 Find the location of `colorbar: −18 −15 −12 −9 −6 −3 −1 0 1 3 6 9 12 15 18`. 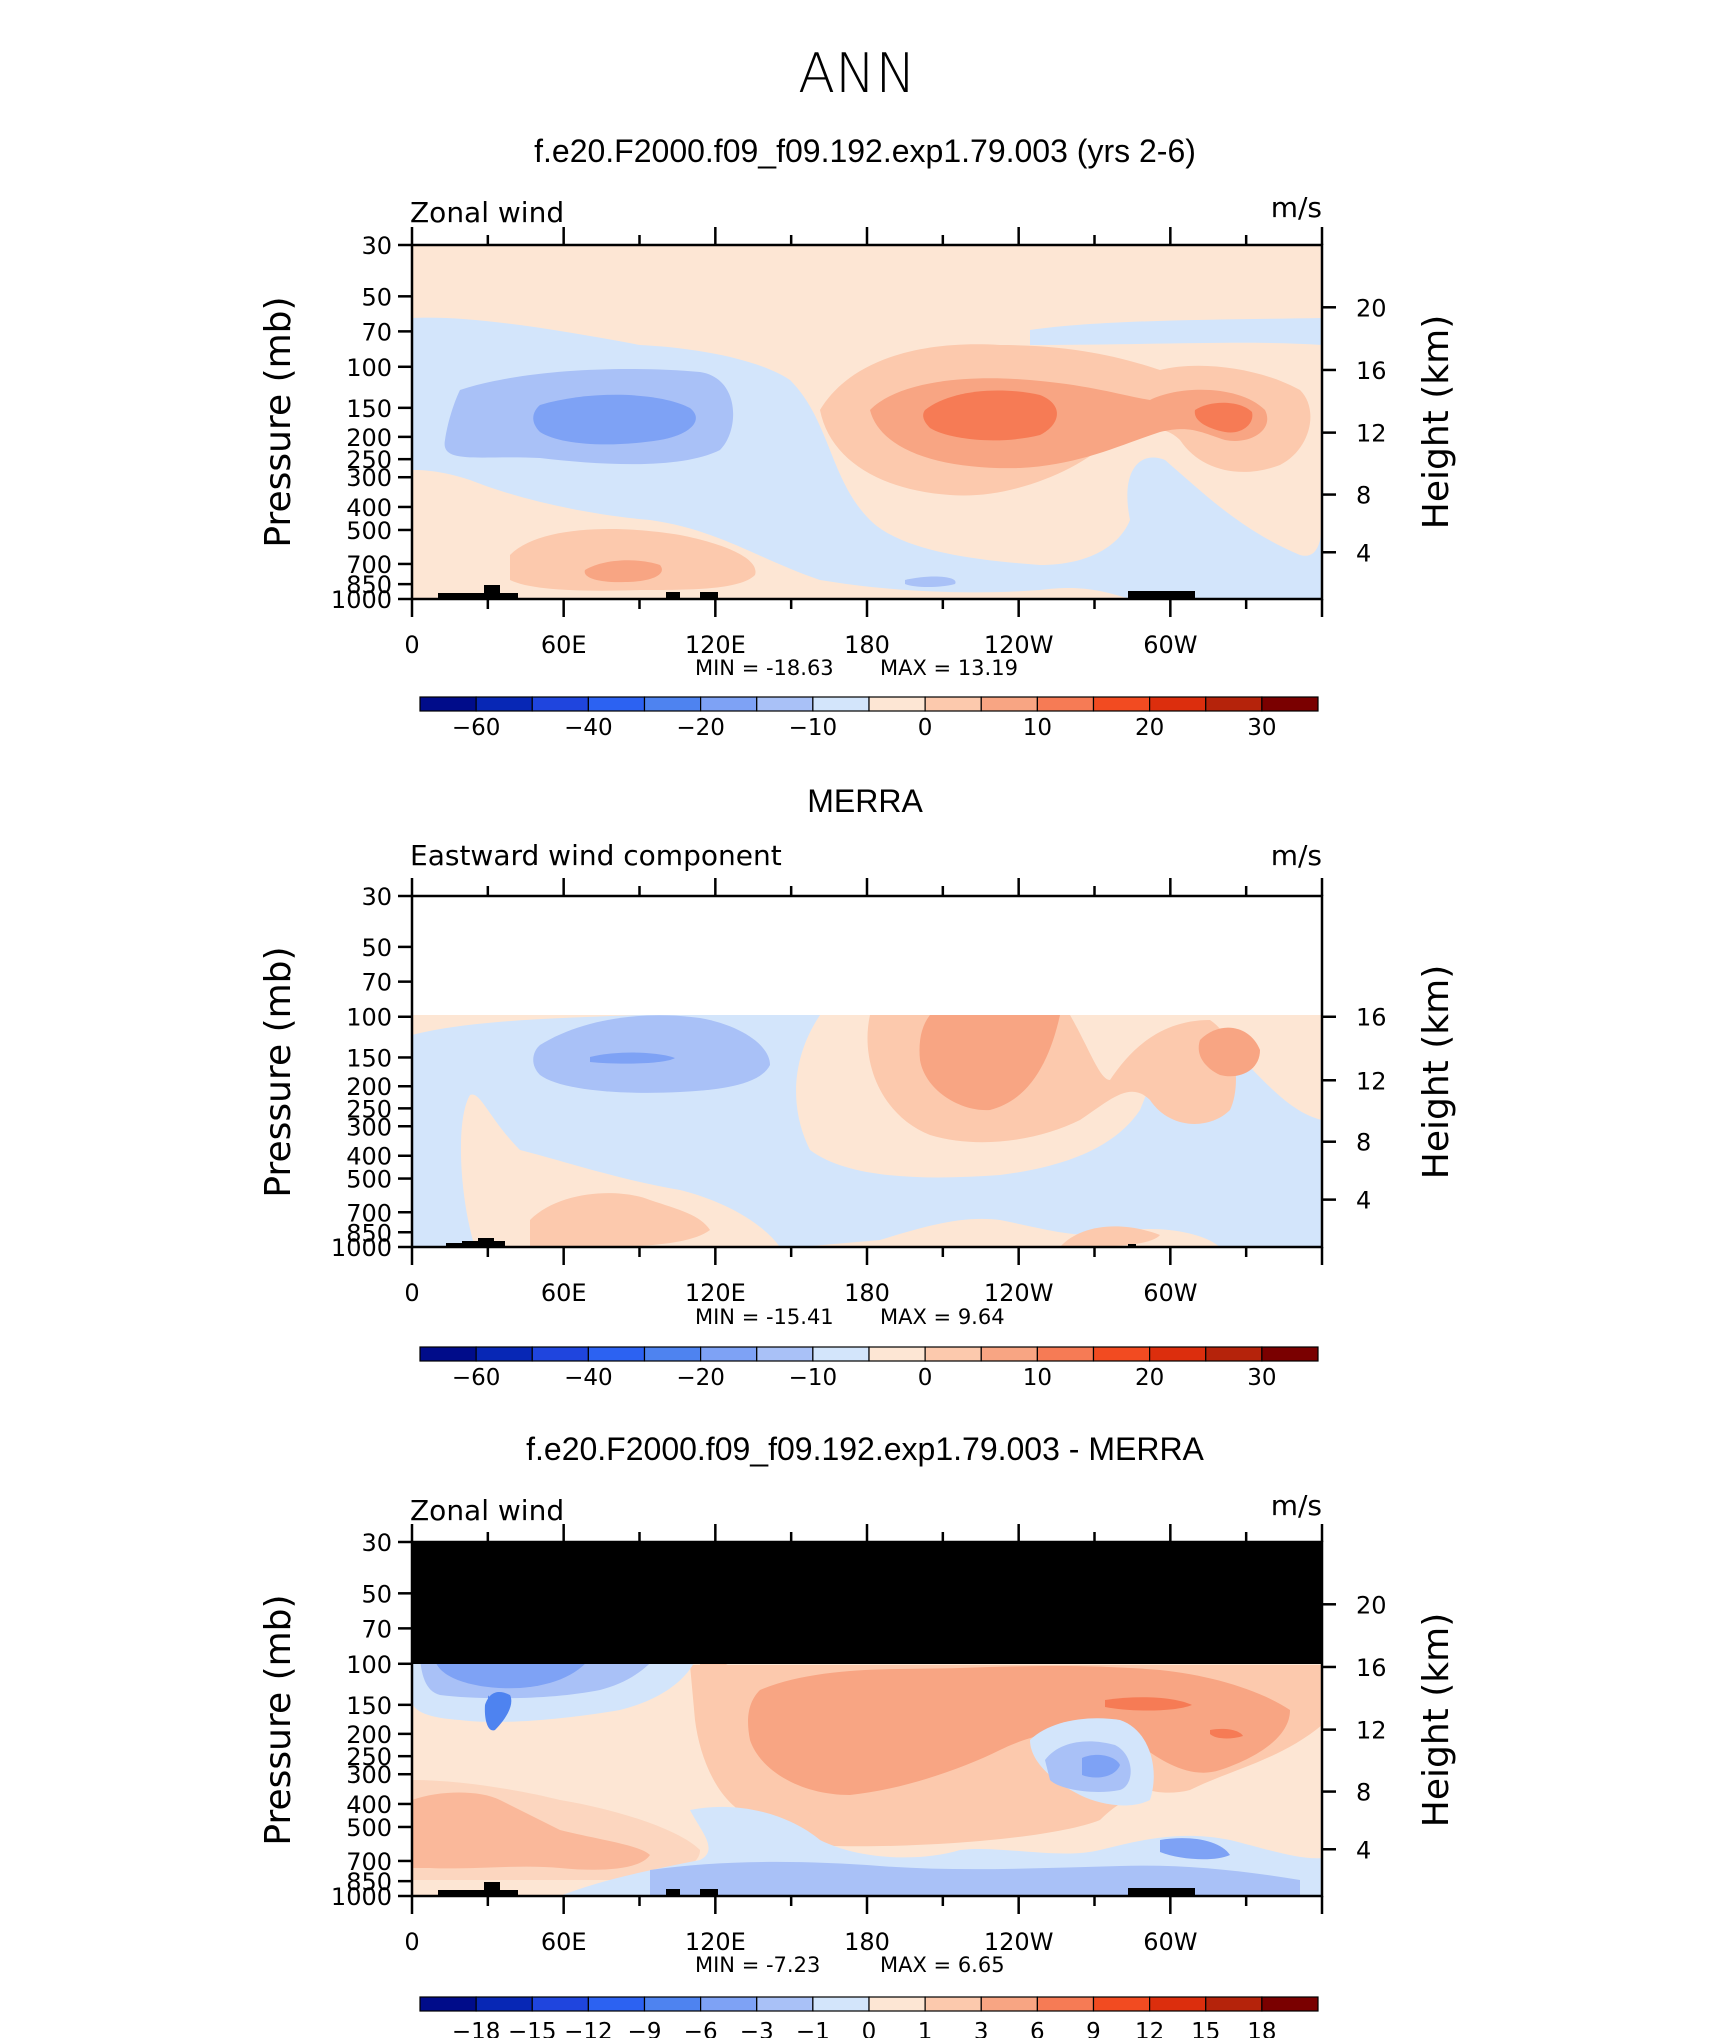

colorbar: −18 −15 −12 −9 −6 −3 −1 0 1 3 6 9 12 15 18 is located at coordinates (869, 2019).